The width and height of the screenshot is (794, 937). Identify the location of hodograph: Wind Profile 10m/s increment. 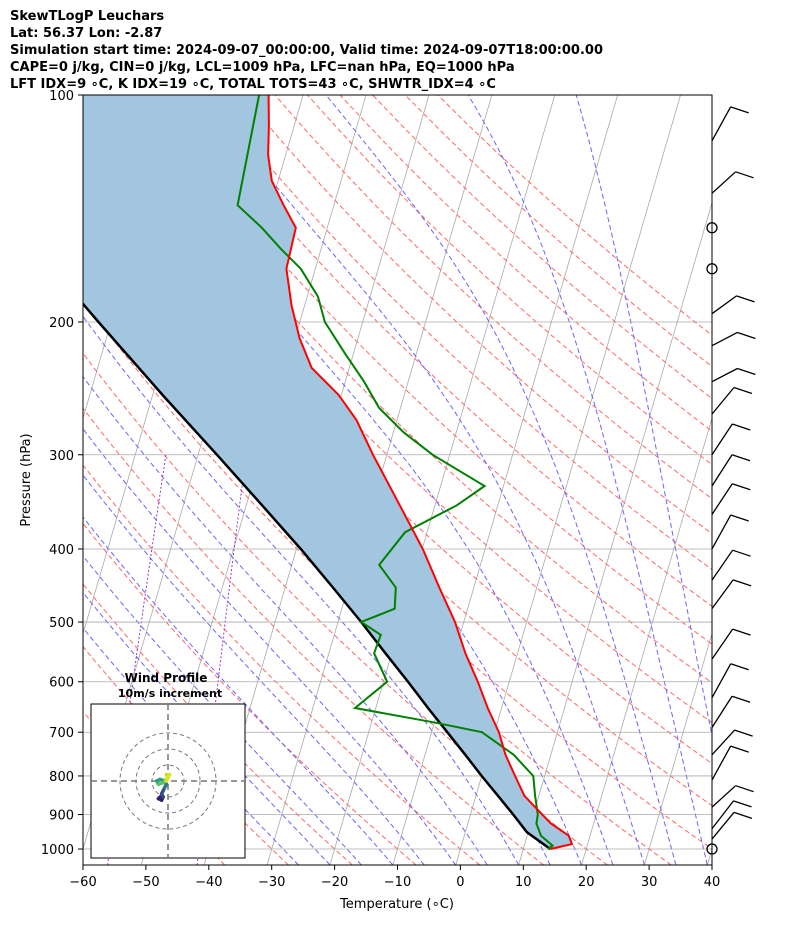
(168, 765).